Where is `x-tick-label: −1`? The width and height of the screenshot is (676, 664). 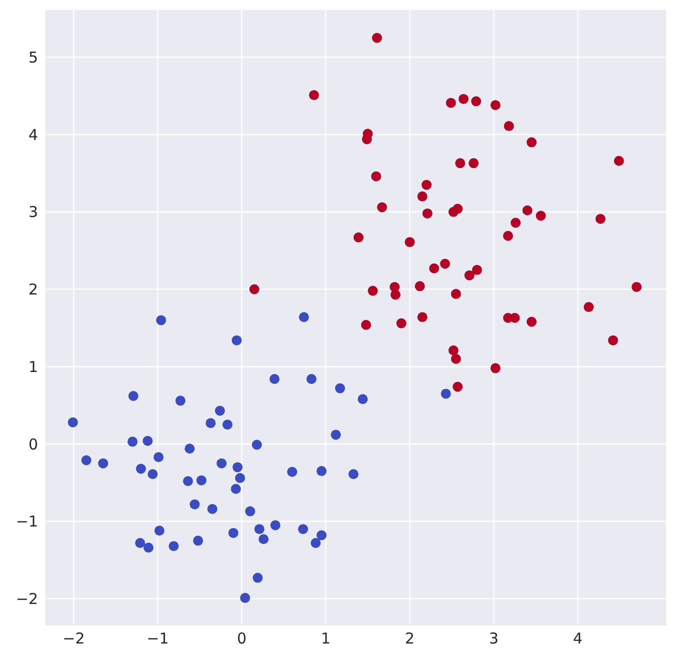 x-tick-label: −1 is located at coordinates (157, 639).